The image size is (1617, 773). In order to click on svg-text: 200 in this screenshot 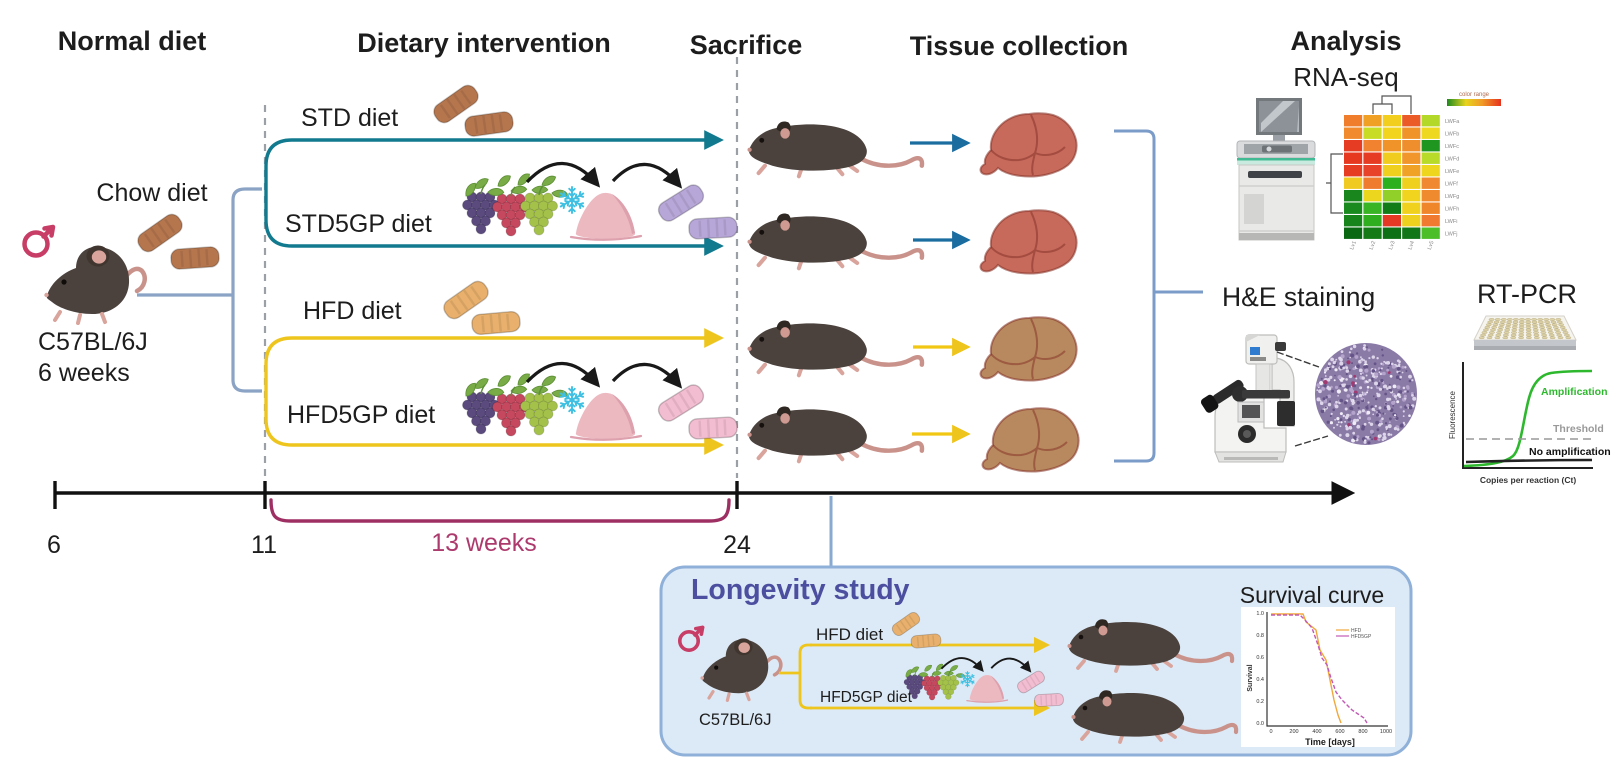, I will do `click(1293, 732)`.